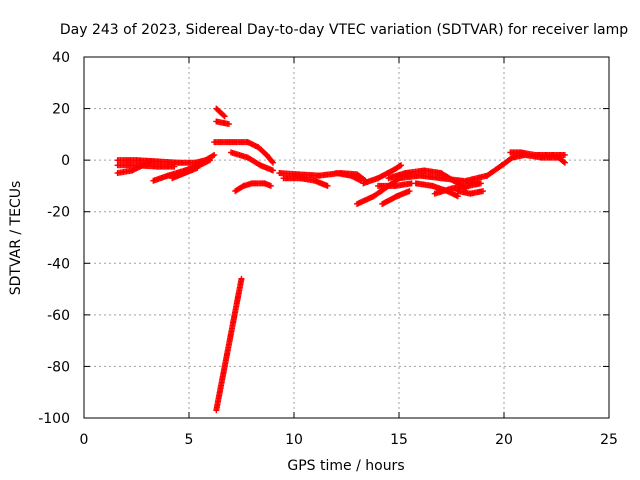  What do you see at coordinates (504, 440) in the screenshot?
I see `x-tick-label: 20` at bounding box center [504, 440].